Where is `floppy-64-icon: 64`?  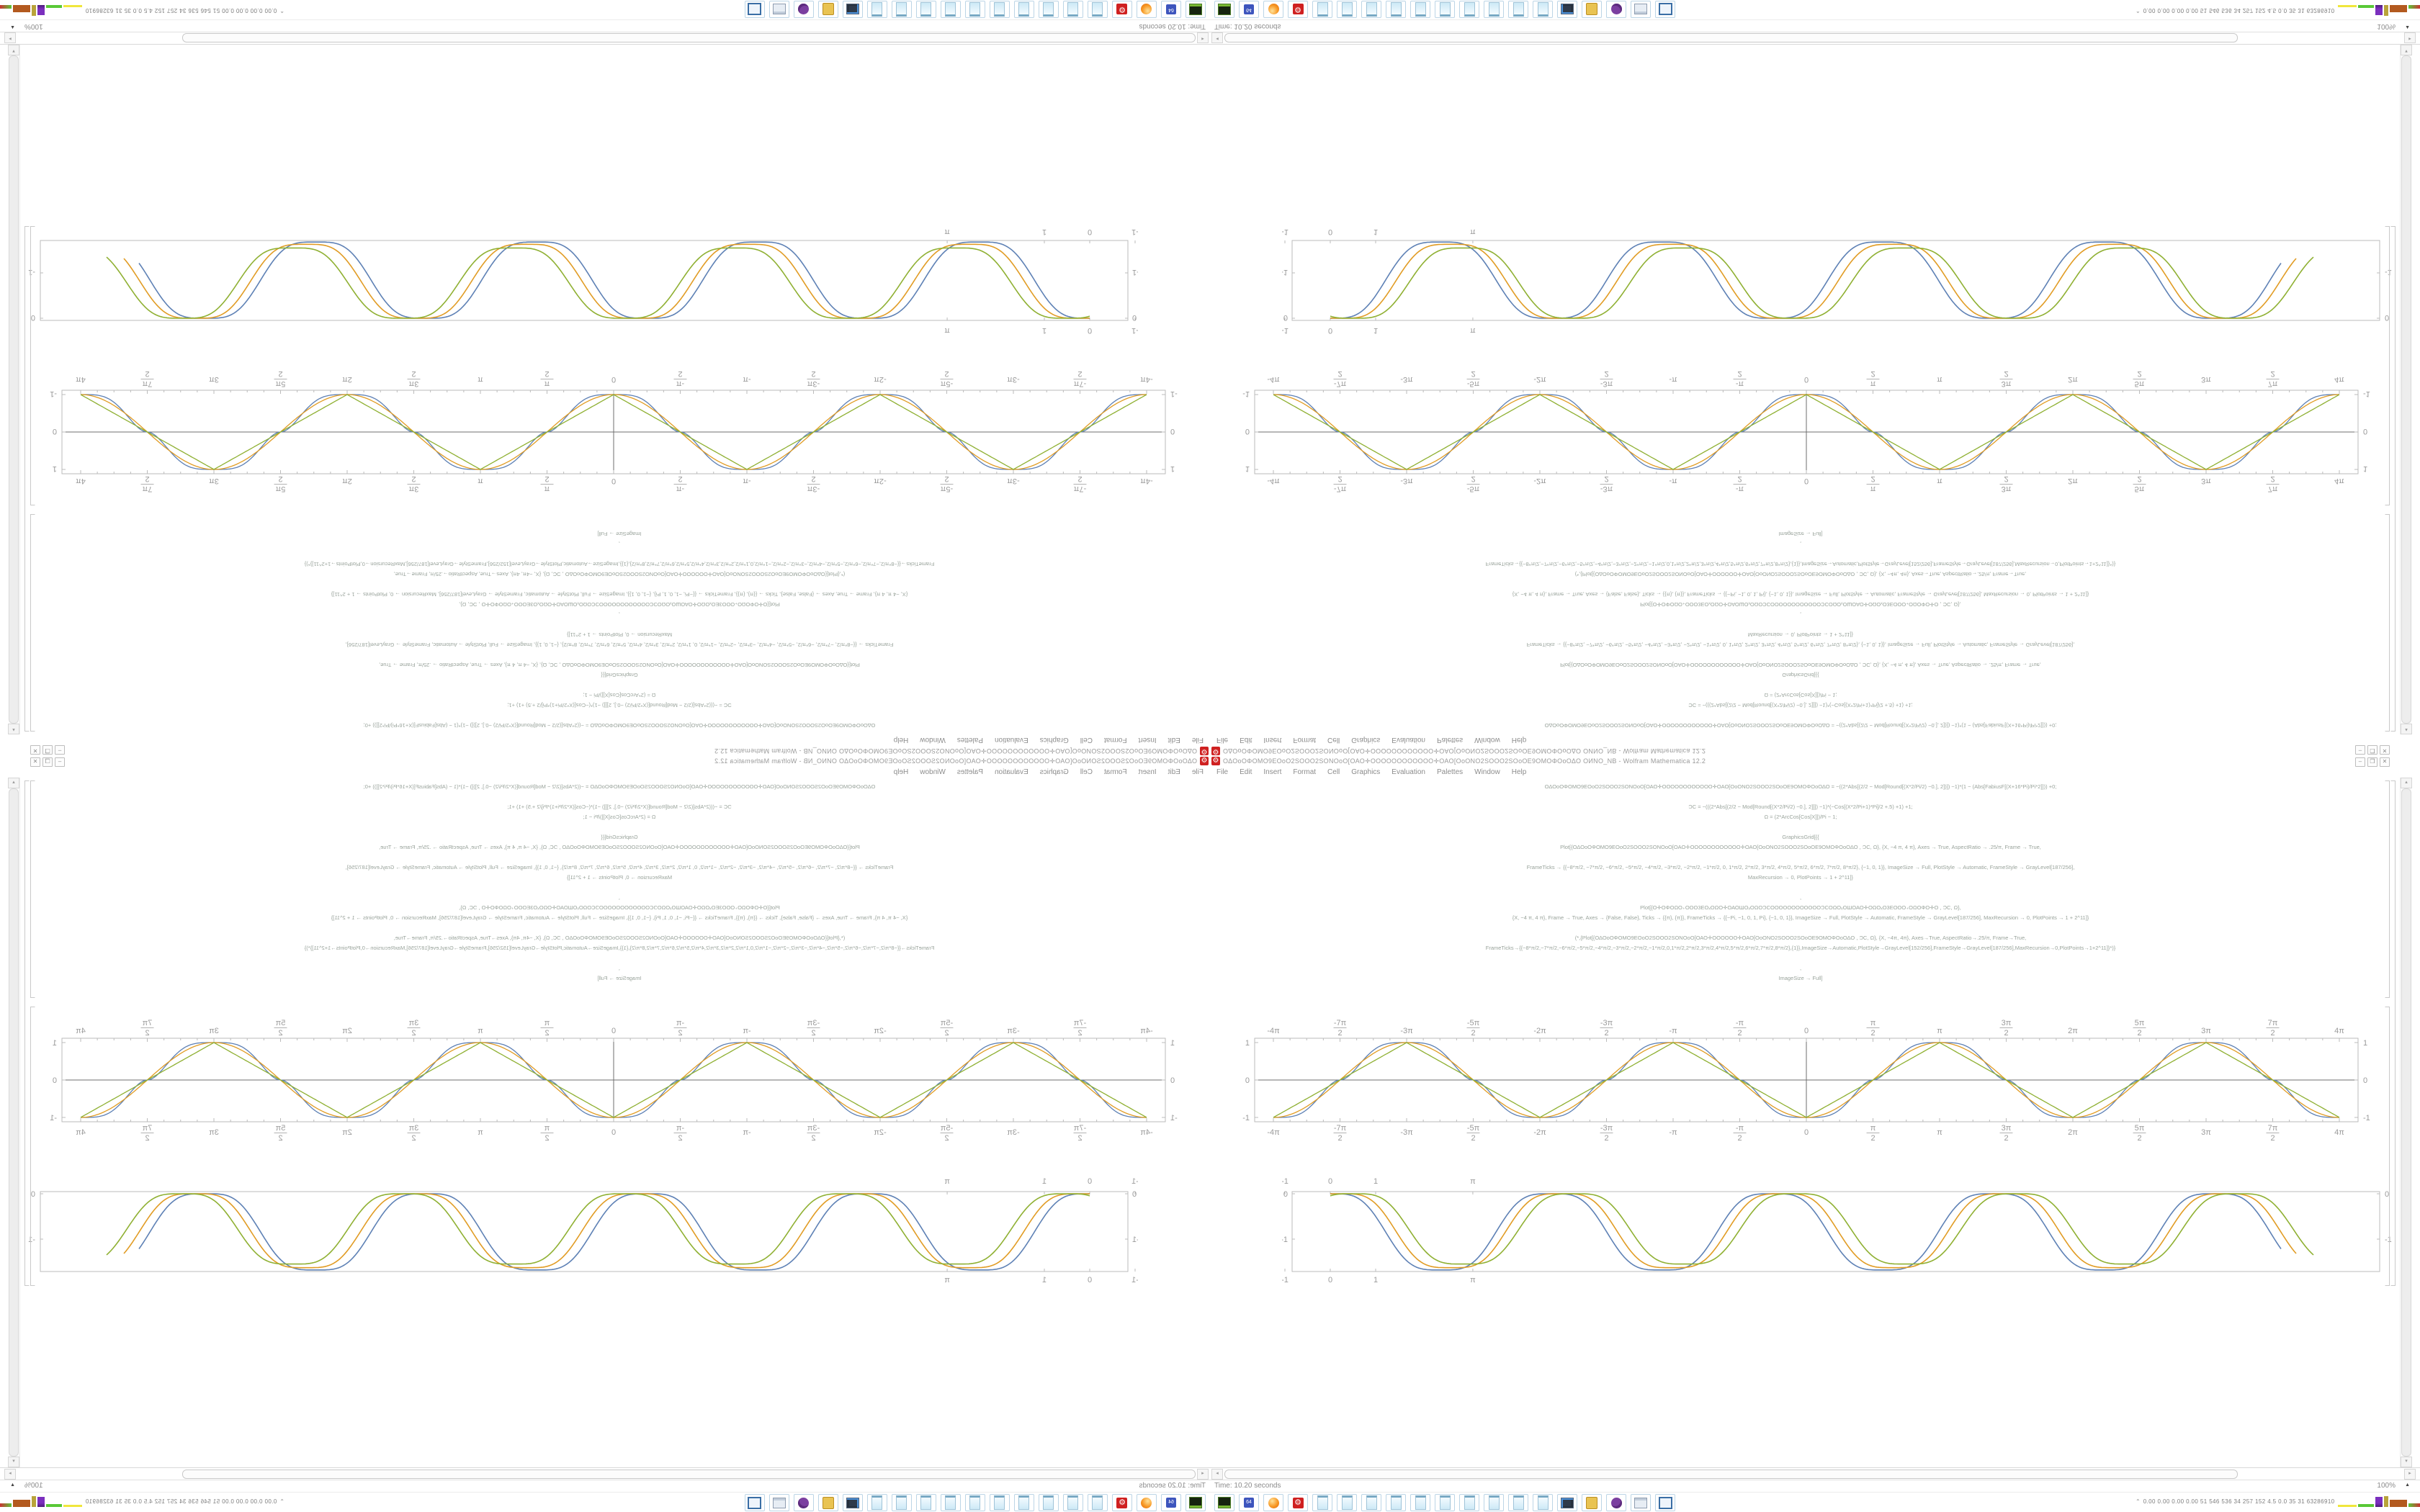
floppy-64-icon: 64 is located at coordinates (1249, 1502).